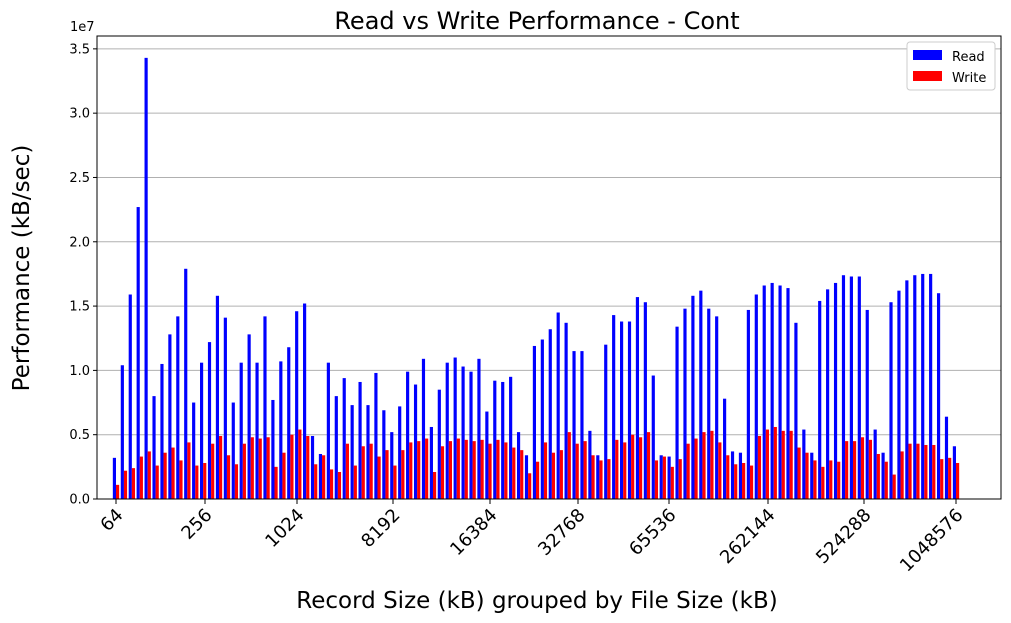 The height and width of the screenshot is (623, 1011). Describe the element at coordinates (79, 178) in the screenshot. I see `y-tick-label: 2.5` at that location.